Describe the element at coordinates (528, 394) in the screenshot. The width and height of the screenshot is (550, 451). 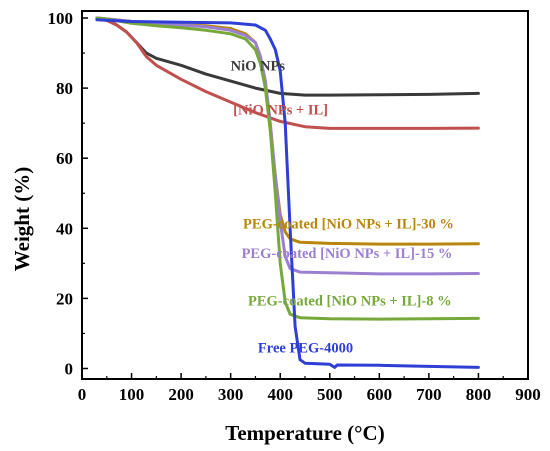
I see `x-tick-label: 900` at that location.